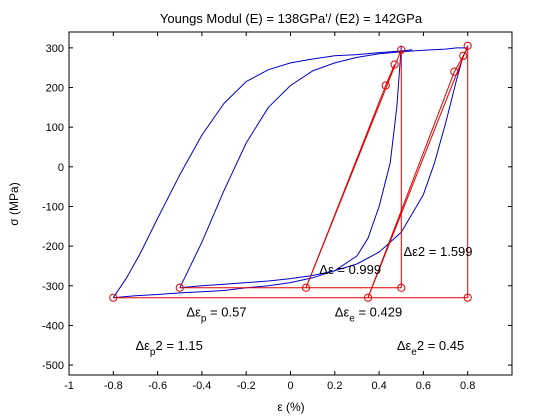 The height and width of the screenshot is (420, 560). I want to click on annotation-label: Δε2 = 1.599, so click(437, 251).